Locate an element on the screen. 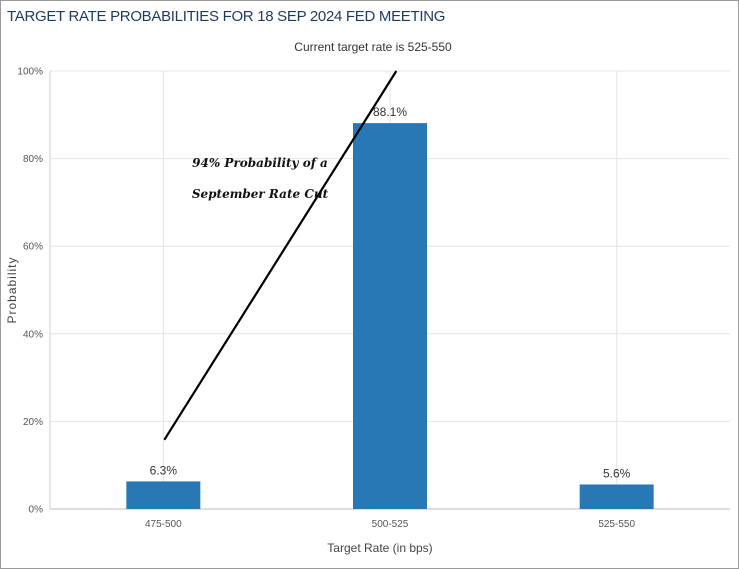  x-tick-label: 475-500 is located at coordinates (163, 524).